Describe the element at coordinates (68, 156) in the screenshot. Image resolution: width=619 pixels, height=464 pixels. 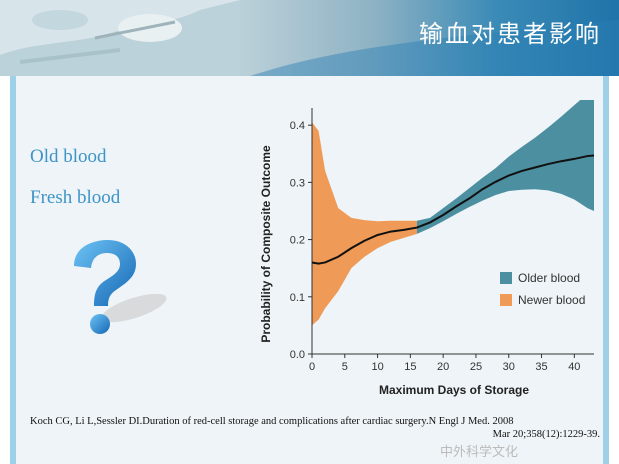
I see `old-blood-label: Old blood` at that location.